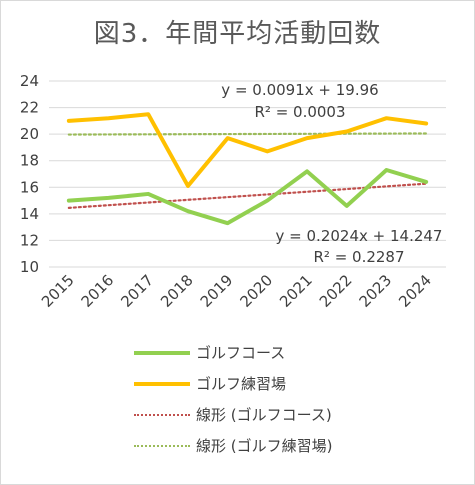 This screenshot has width=475, height=485. What do you see at coordinates (241, 353) in the screenshot?
I see `legend-label-course: ゴルフコース` at bounding box center [241, 353].